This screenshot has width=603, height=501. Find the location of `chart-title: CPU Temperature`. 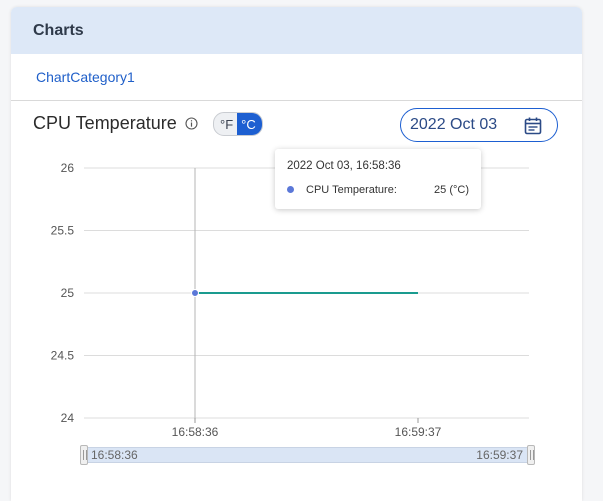

chart-title: CPU Temperature is located at coordinates (105, 123).